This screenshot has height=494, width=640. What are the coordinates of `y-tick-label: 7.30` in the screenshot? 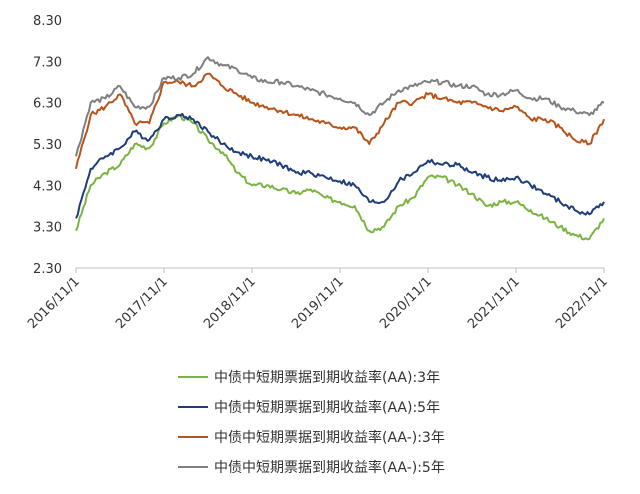 It's located at (47, 62).